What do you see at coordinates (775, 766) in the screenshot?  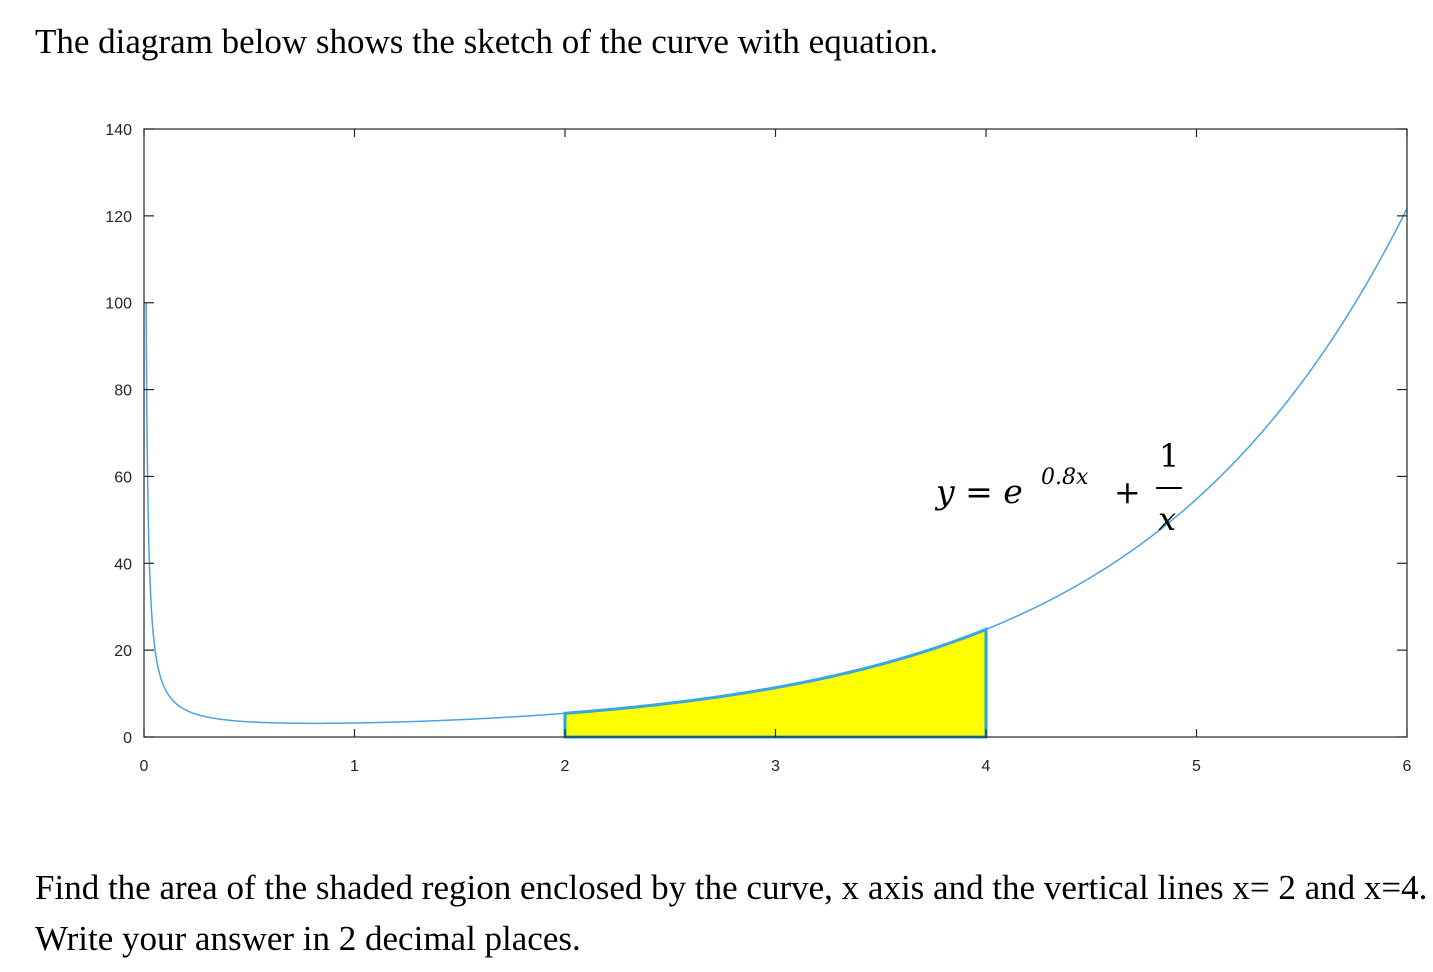 I see `x-tick-label: 3` at bounding box center [775, 766].